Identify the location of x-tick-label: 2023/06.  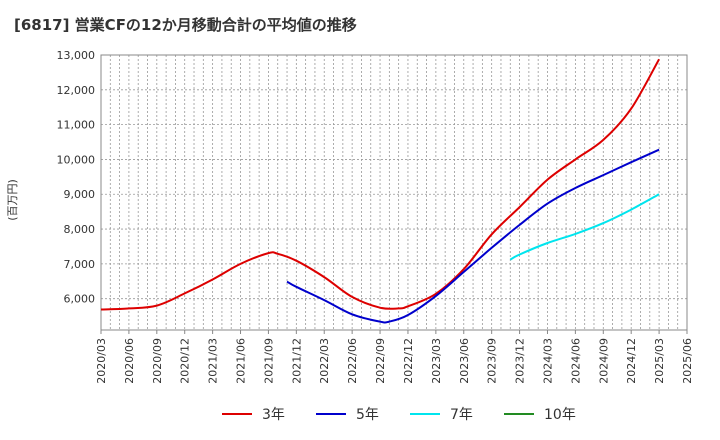
(464, 361).